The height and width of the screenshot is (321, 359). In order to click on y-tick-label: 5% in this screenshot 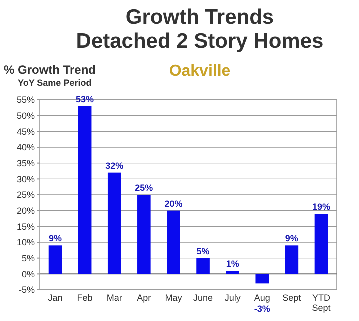, I will do `click(28, 258)`.